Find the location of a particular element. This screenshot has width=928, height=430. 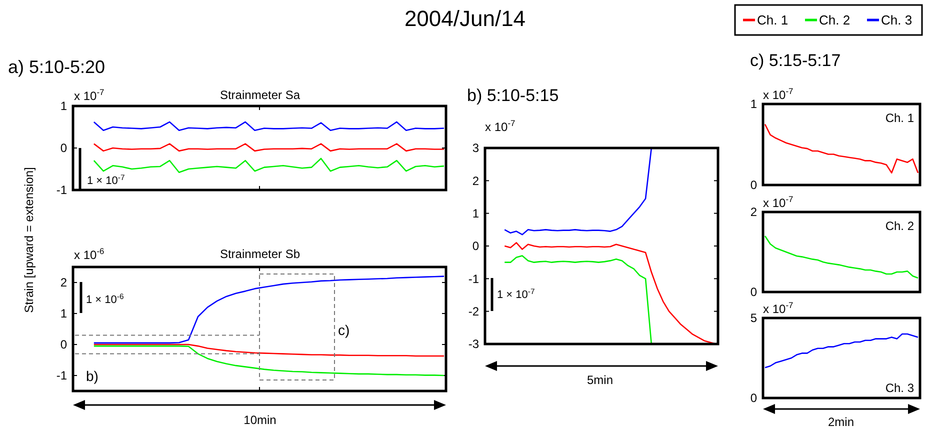

legend-label: Ch. 3 is located at coordinates (896, 20).